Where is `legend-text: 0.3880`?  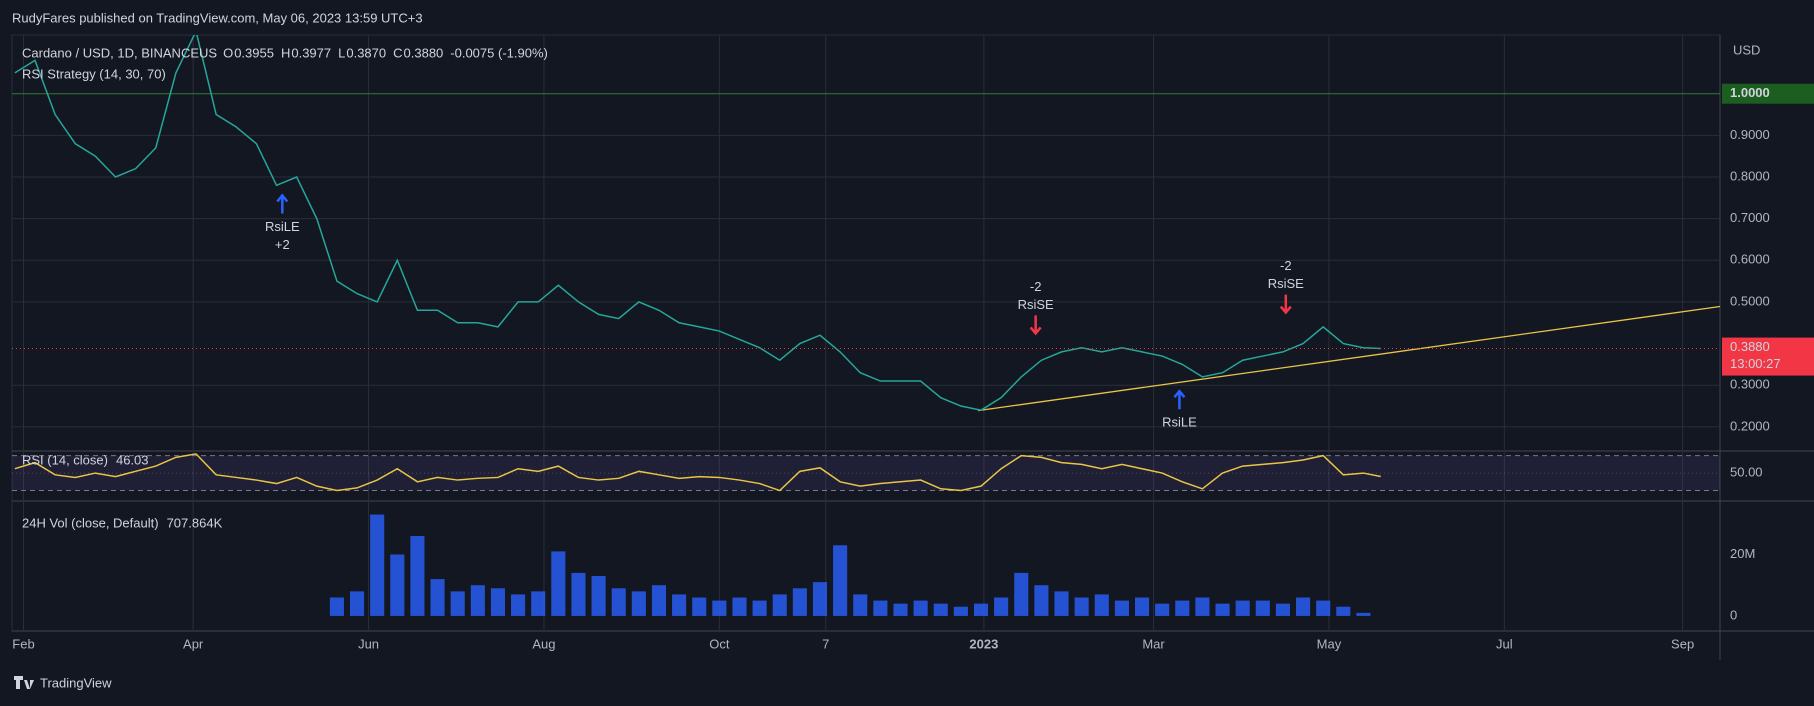 legend-text: 0.3880 is located at coordinates (424, 52).